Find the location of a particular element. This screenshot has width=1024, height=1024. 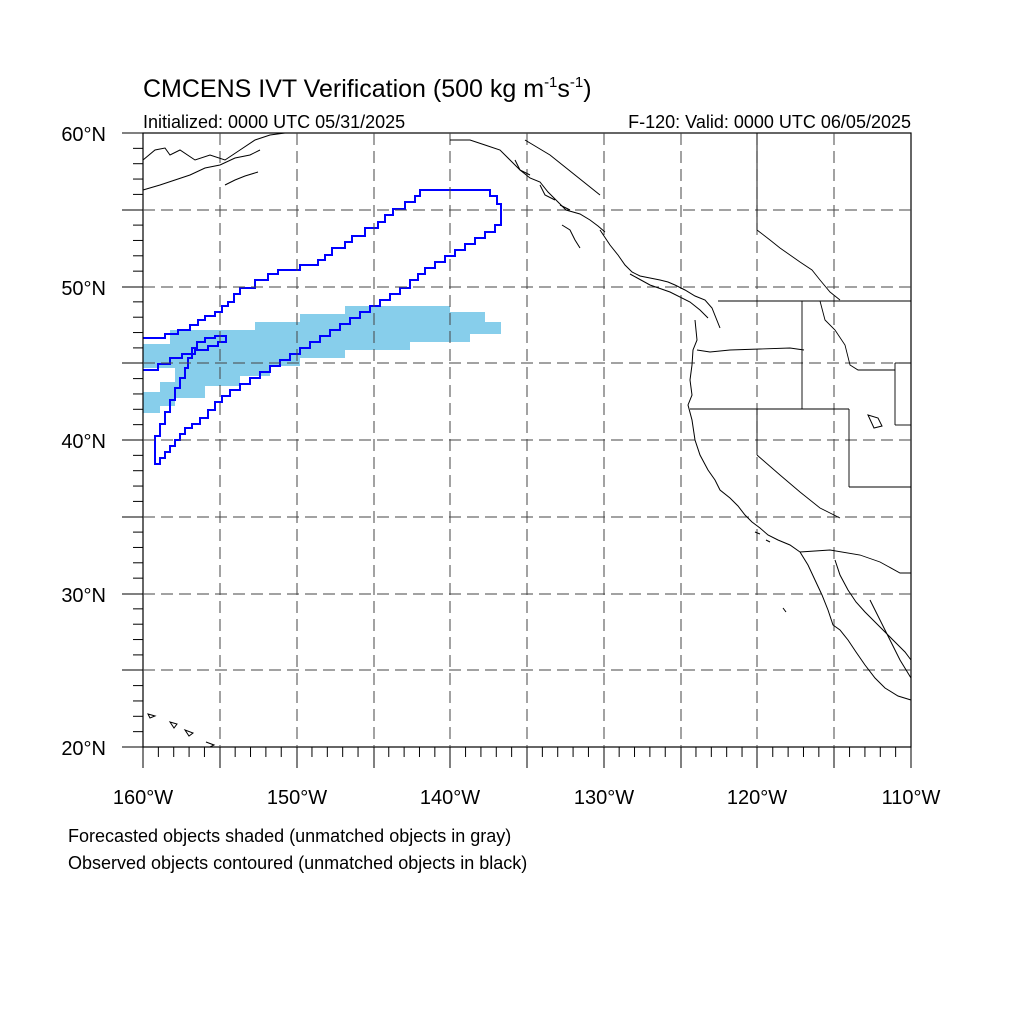

forecast-object-shaded is located at coordinates (322, 359).